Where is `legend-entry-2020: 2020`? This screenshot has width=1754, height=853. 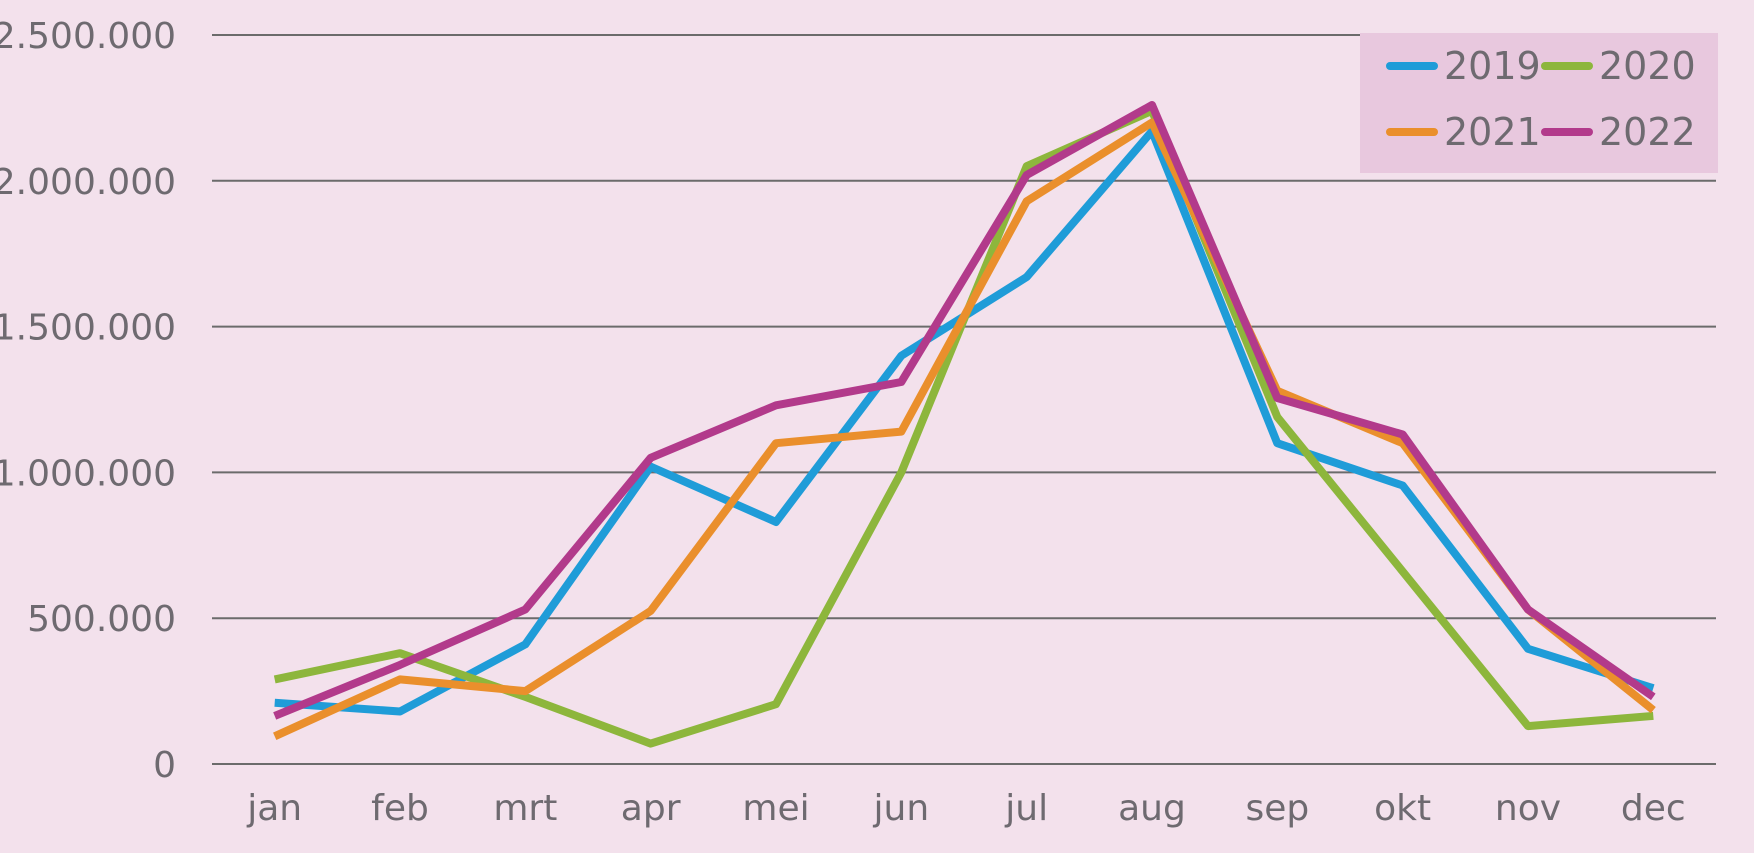
legend-entry-2020: 2020 is located at coordinates (1618, 66).